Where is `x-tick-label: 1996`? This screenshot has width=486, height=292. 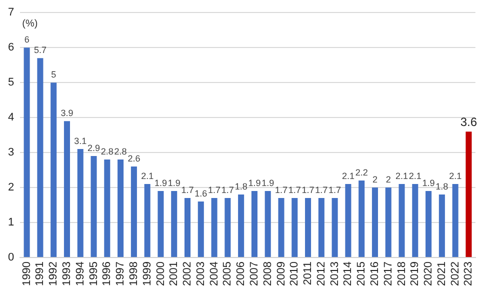
x-tick-label: 1996 is located at coordinates (107, 274).